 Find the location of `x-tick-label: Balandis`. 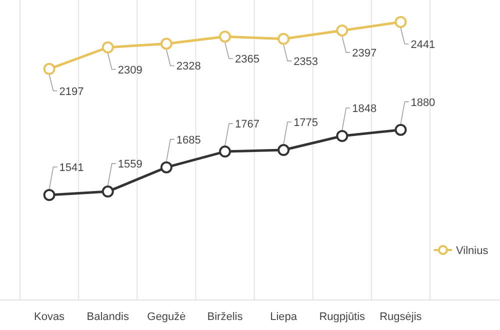

x-tick-label: Balandis is located at coordinates (108, 317).